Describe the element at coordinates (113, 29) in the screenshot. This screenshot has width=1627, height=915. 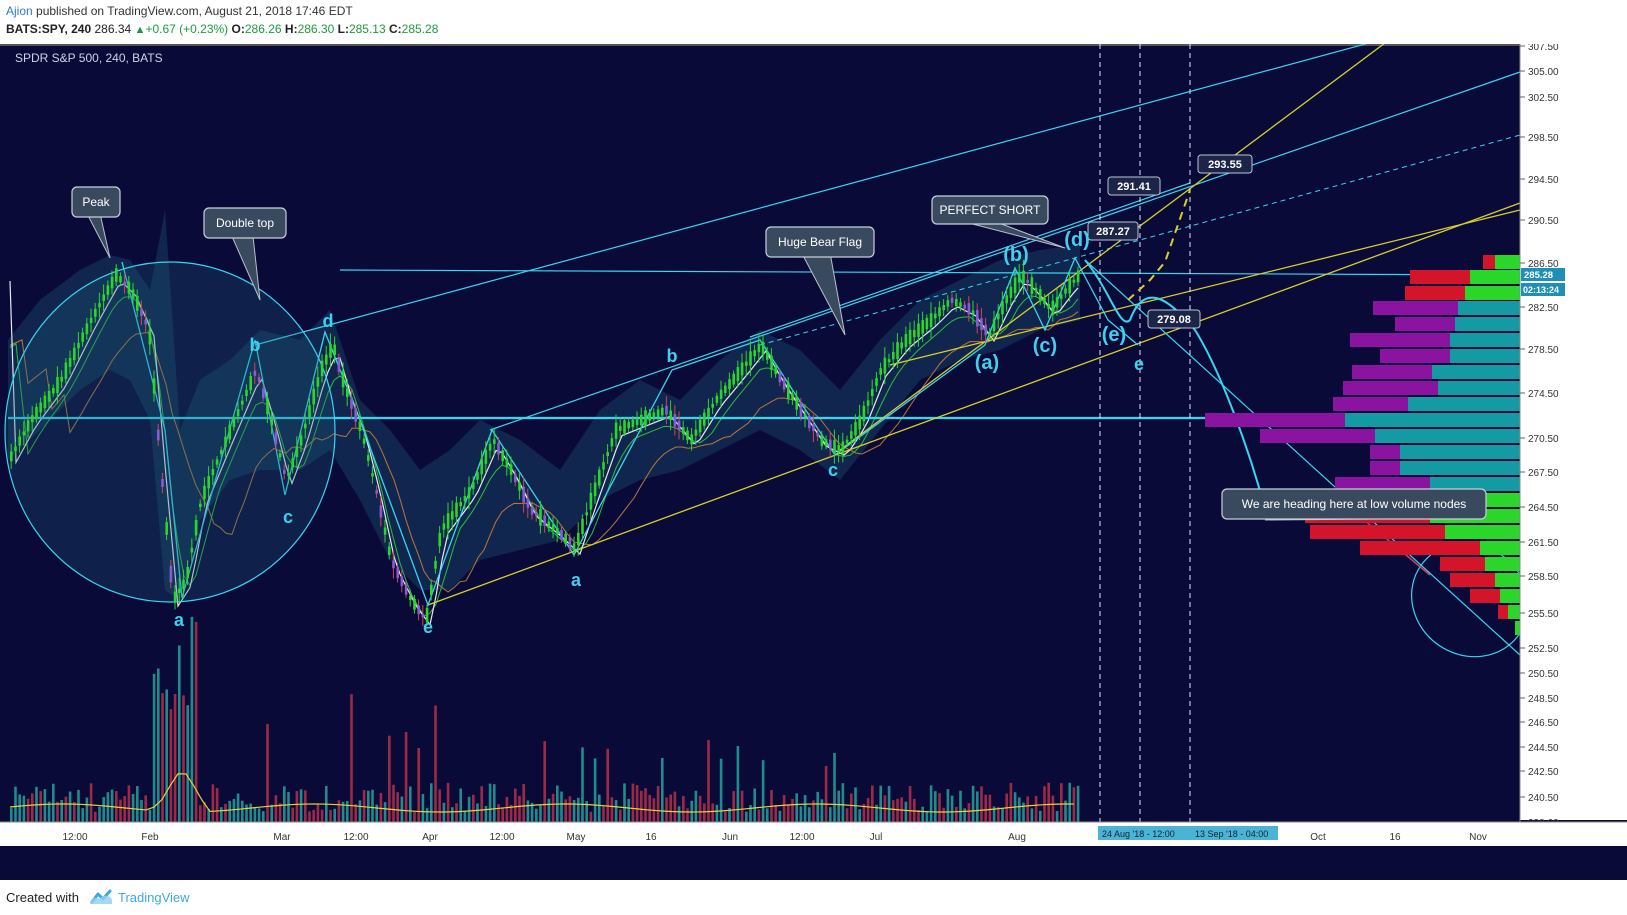
I see `last-price: 286.34` at that location.